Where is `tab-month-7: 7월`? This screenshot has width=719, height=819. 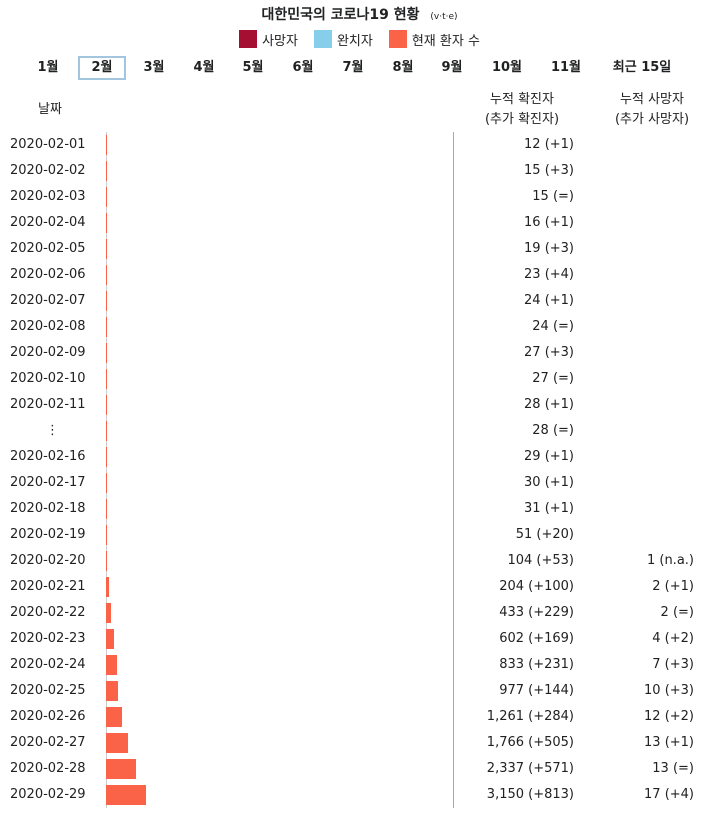
tab-month-7: 7월 is located at coordinates (353, 67).